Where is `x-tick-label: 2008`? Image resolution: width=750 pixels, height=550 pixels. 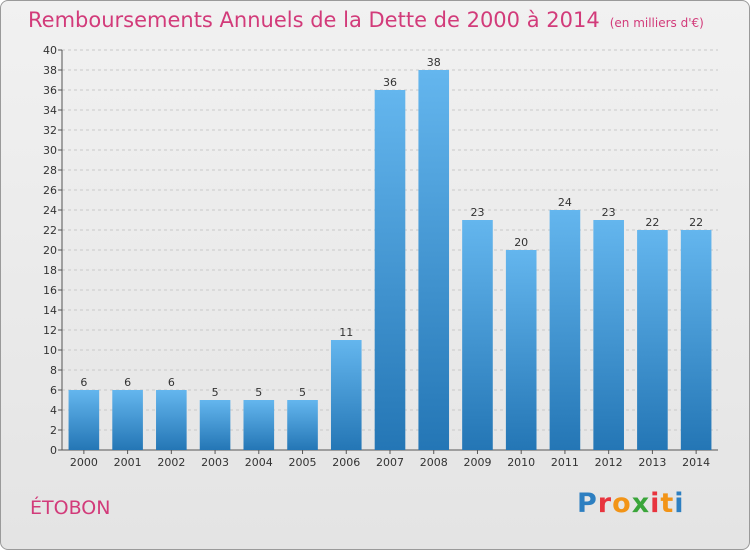
x-tick-label: 2008 is located at coordinates (434, 462).